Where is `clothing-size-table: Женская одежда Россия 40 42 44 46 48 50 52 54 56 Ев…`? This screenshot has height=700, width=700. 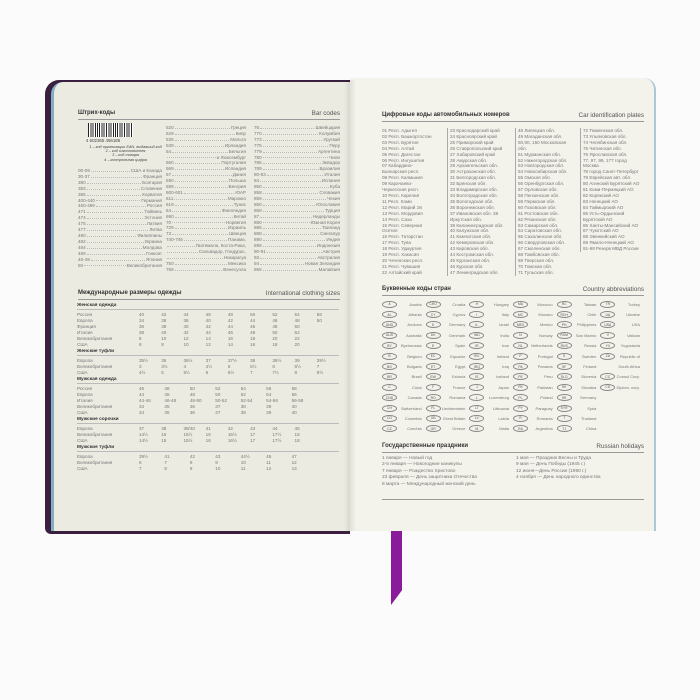
clothing-size-table: Женская одежда Россия 40 42 44 46 48 50 52 54 56 Ев… is located at coordinates (208, 387).